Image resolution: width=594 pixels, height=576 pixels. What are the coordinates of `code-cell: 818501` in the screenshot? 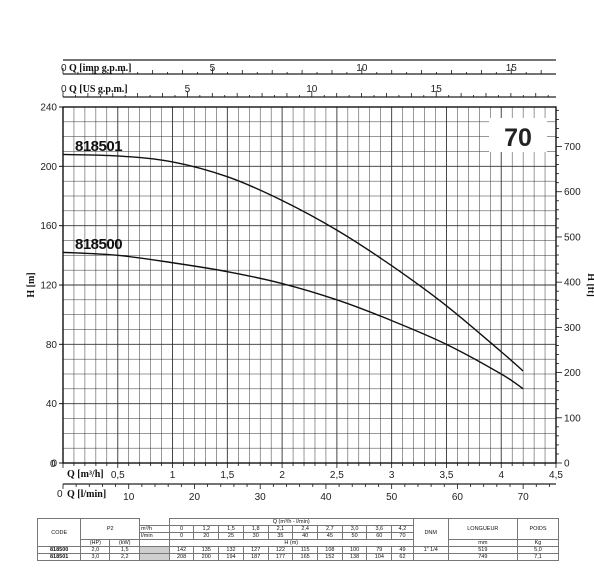 It's located at (59, 557).